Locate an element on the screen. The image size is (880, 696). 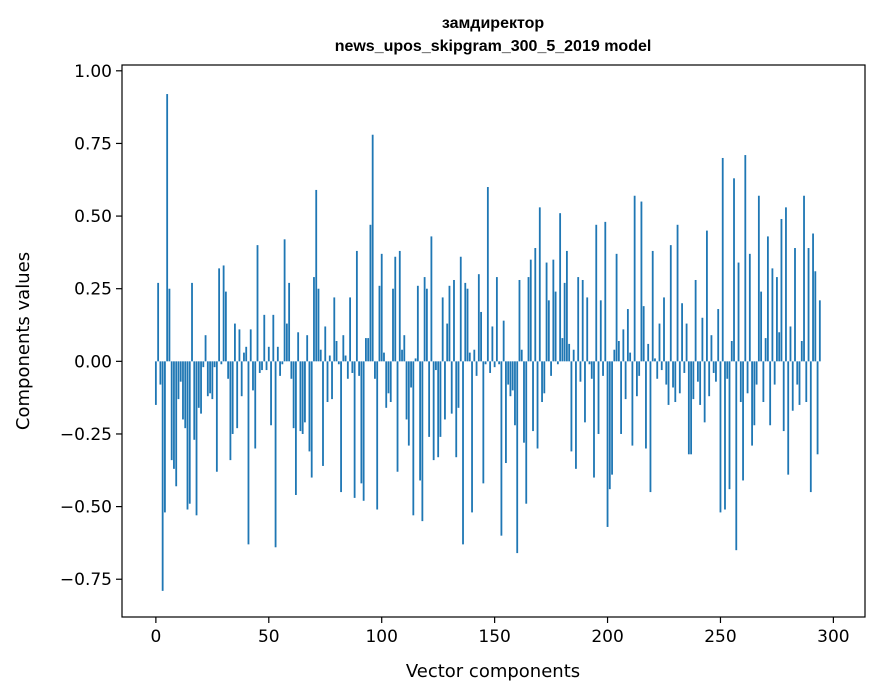
x-tick-label: 0 is located at coordinates (155, 637).